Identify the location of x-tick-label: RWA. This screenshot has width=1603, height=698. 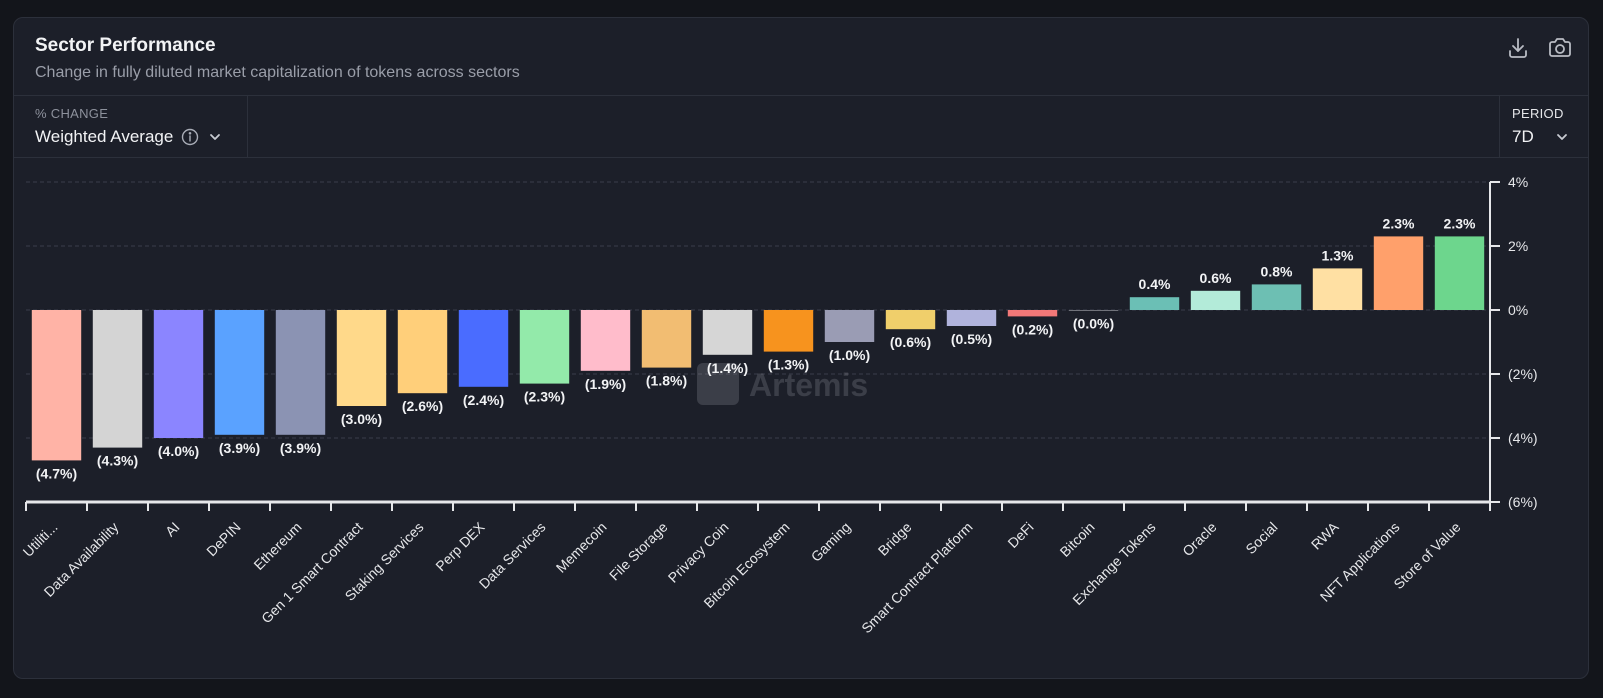
(1325, 535).